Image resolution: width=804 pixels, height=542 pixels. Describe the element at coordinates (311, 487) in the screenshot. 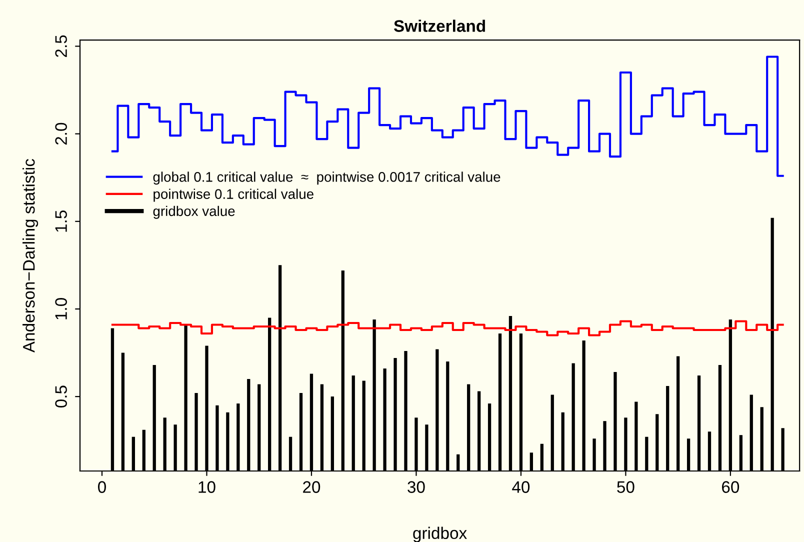

I see `x-tick-label: 20` at that location.